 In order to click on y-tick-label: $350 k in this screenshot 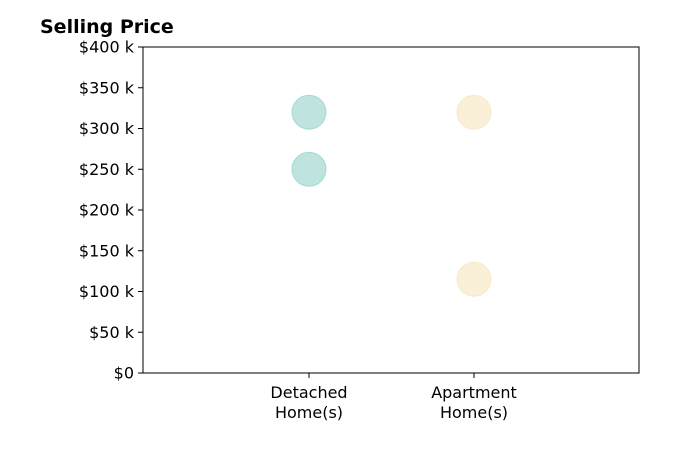, I will do `click(107, 87)`.